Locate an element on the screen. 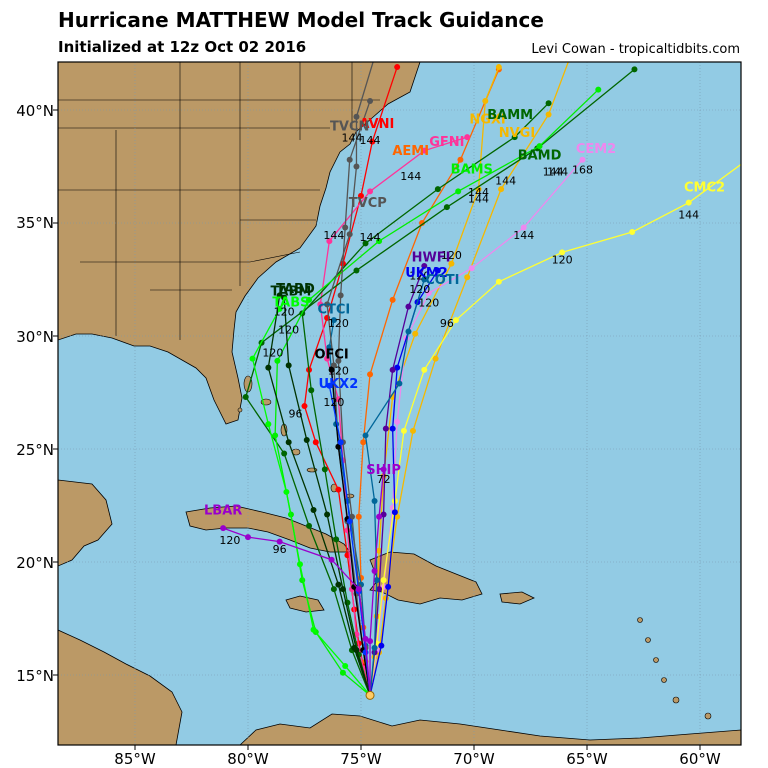 This screenshot has width=768, height=768. model-label: NGXI is located at coordinates (487, 120).